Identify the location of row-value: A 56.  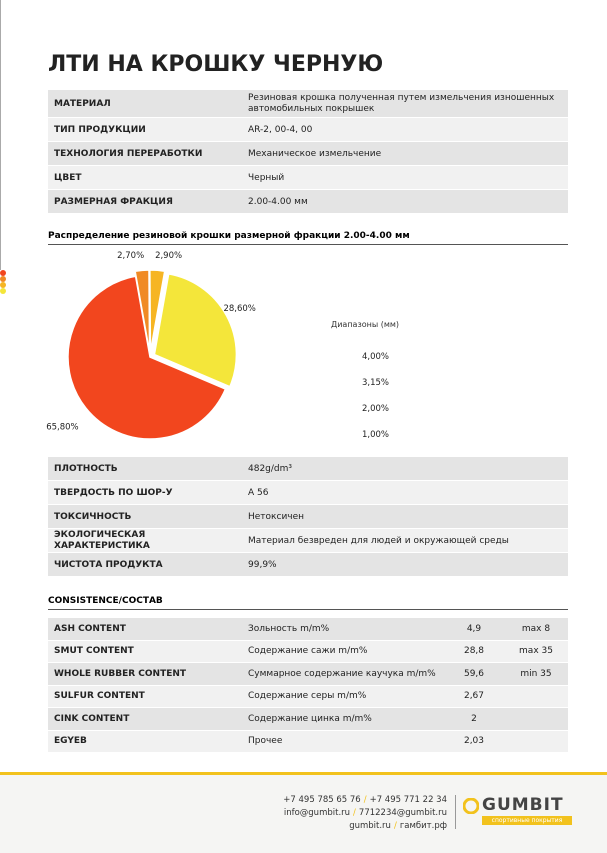
(258, 492).